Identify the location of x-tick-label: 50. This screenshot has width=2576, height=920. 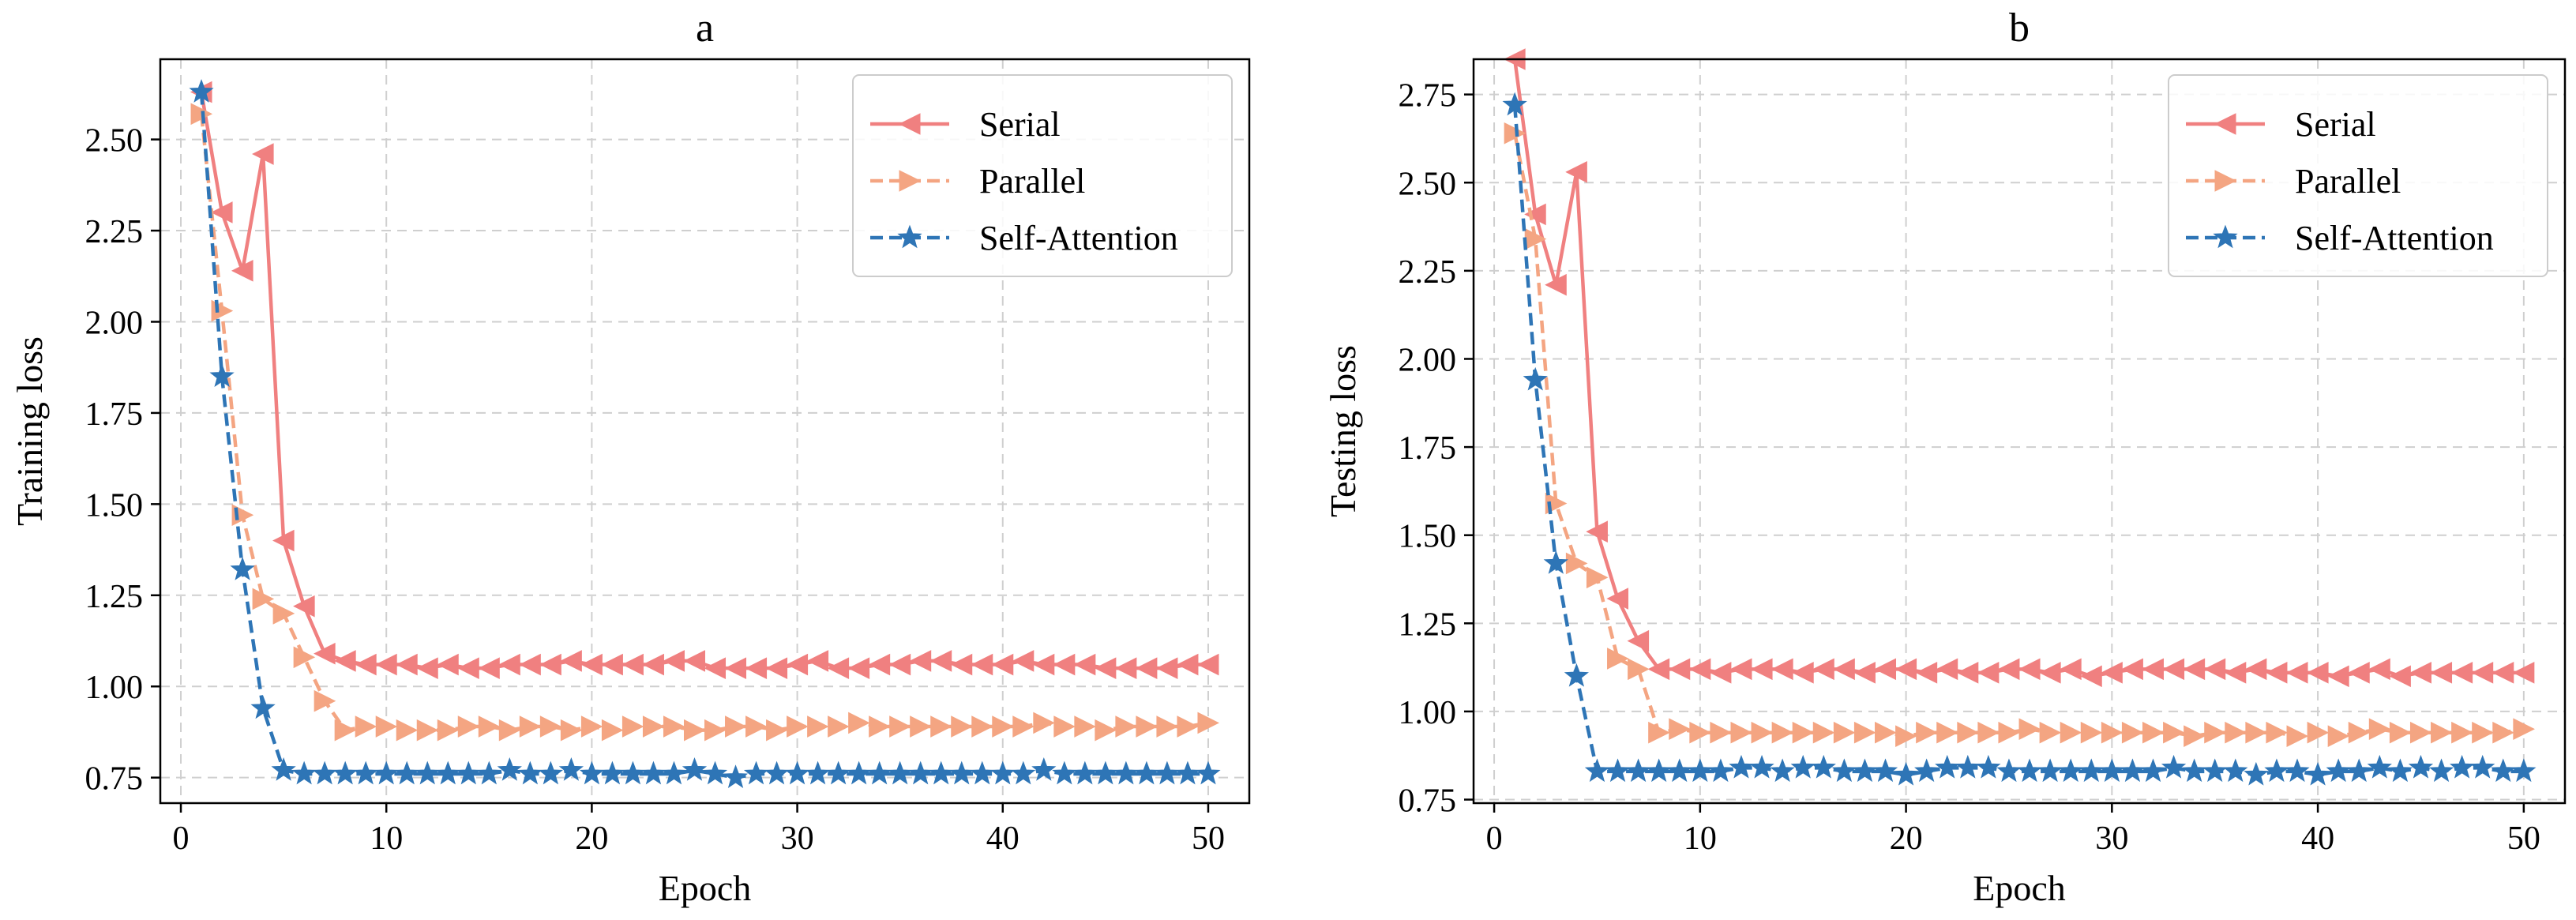
(2523, 838).